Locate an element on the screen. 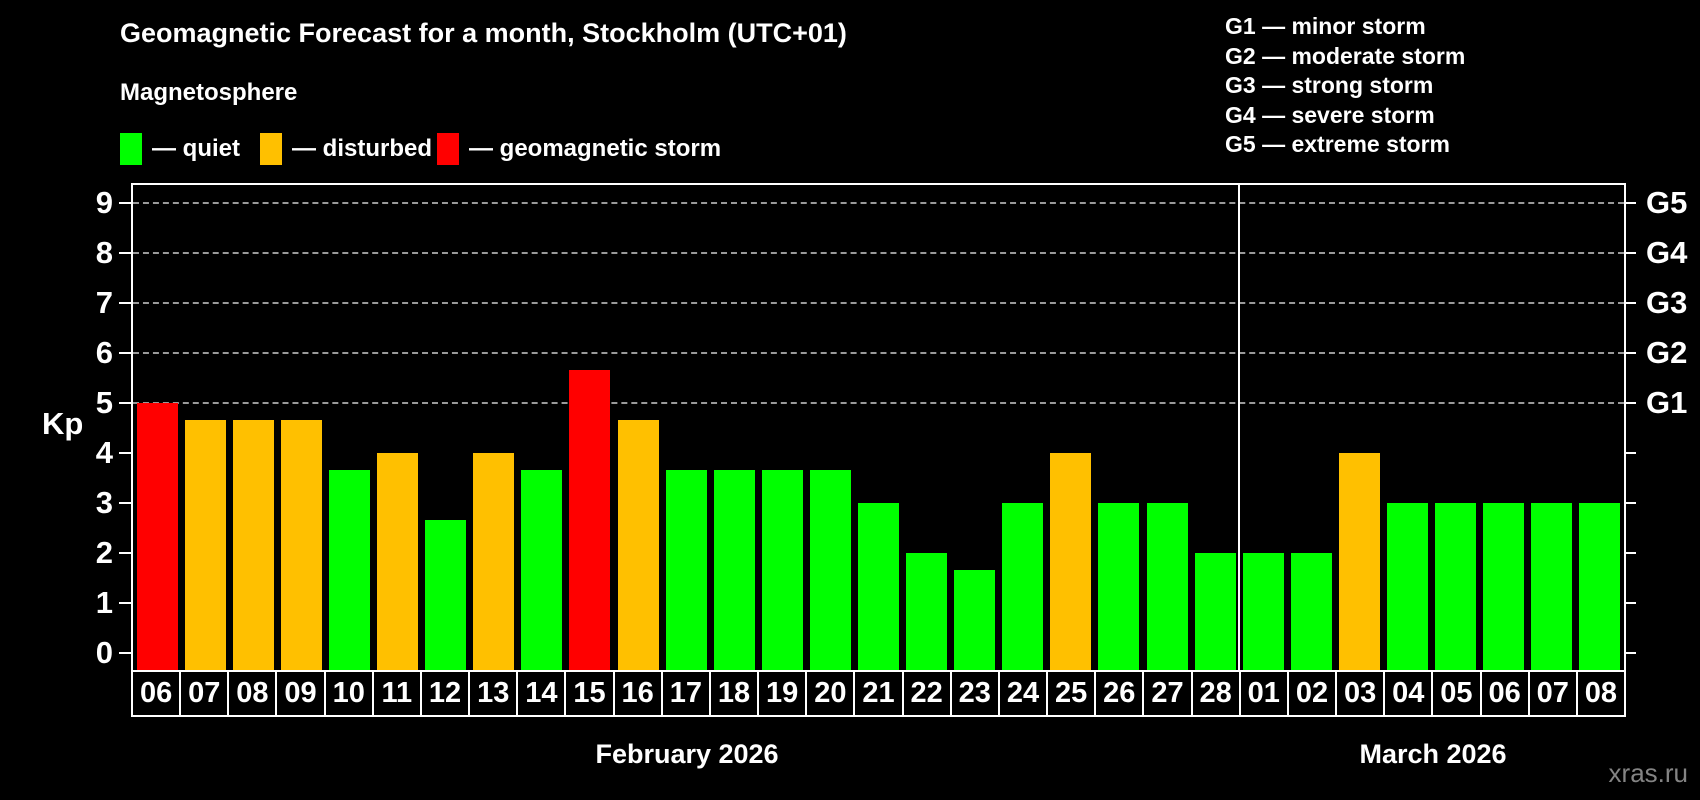  y-tick-label-8: 8 is located at coordinates (104, 252).